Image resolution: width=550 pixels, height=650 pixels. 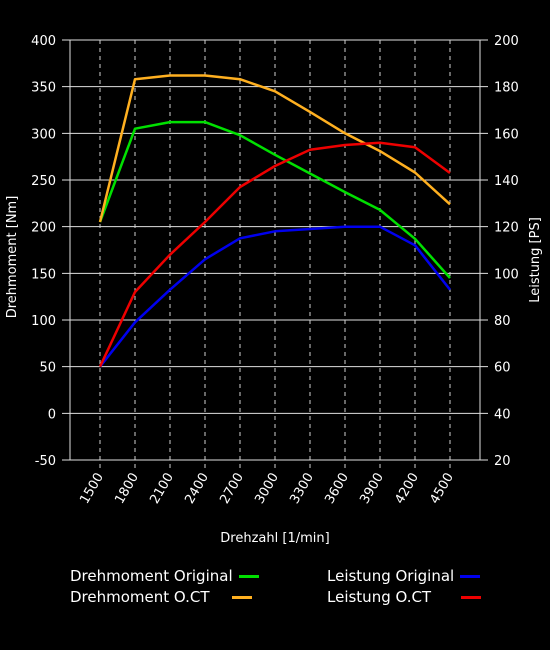 I want to click on legend-item-drehmoment-original: Drehmoment Original, so click(x=164, y=576).